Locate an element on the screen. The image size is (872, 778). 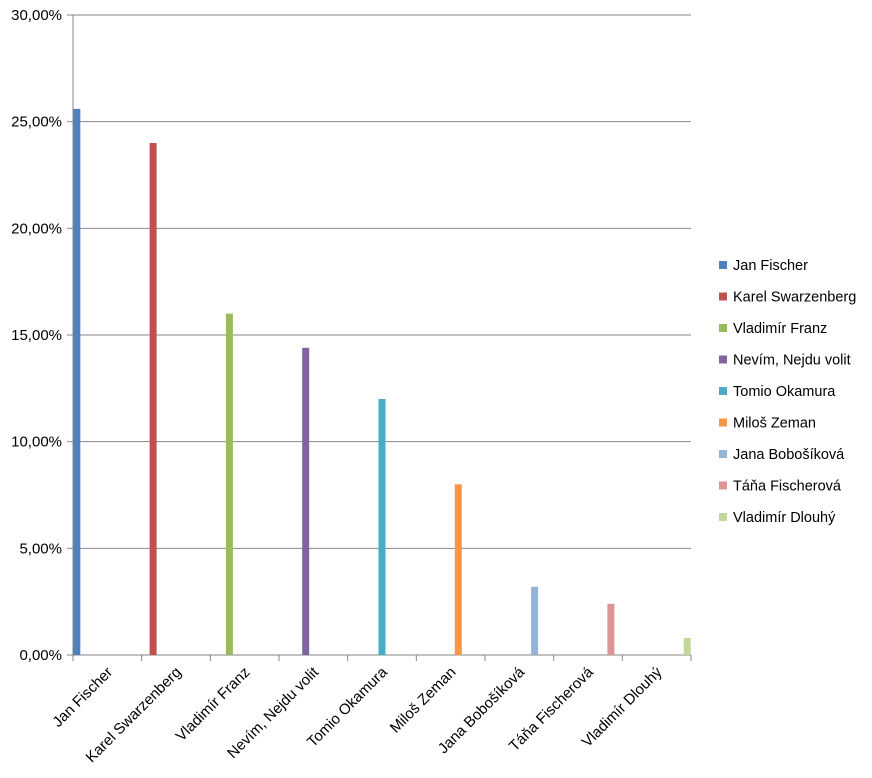
legend-item: Jana Bobošíková is located at coordinates (782, 455).